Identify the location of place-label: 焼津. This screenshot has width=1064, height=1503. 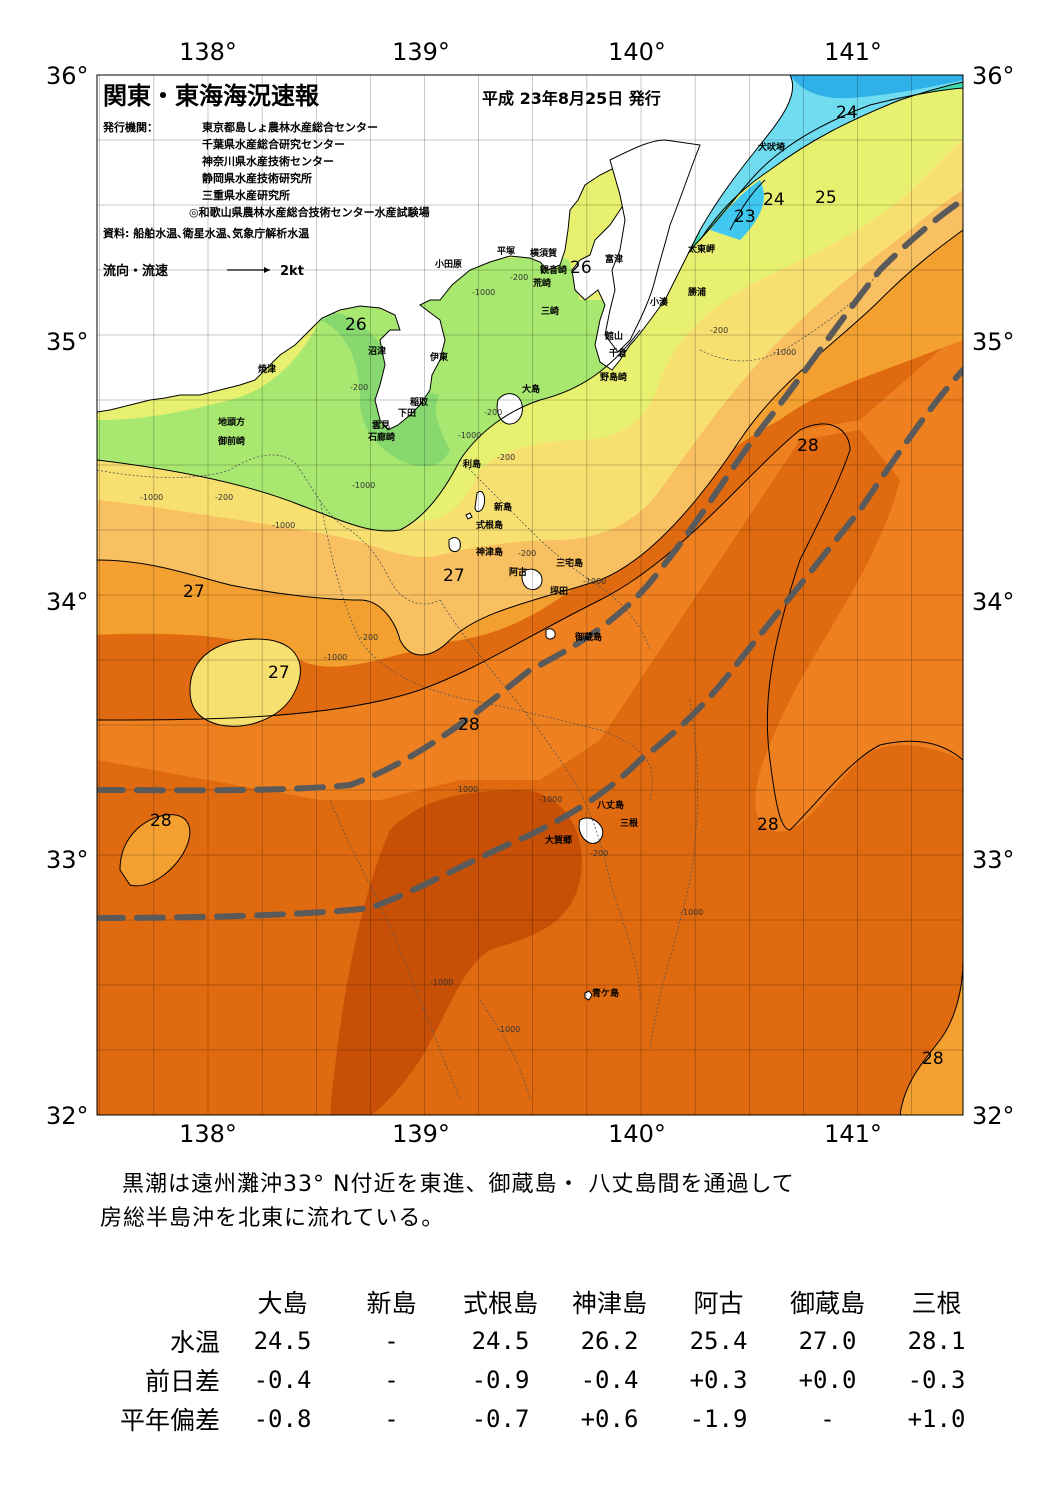
(267, 369).